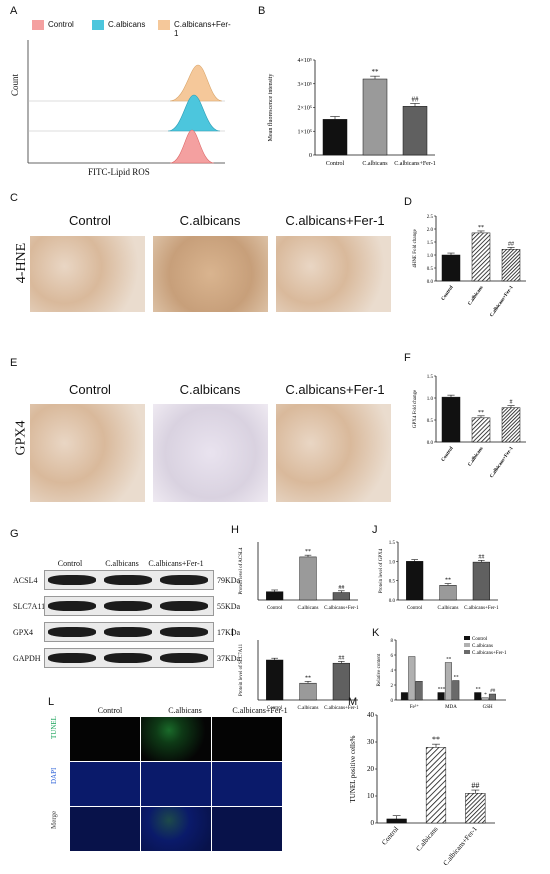 The image size is (550, 874). I want to click on flow-legend: Control C.albicans C.albicans+Fer-1, so click(130, 27).